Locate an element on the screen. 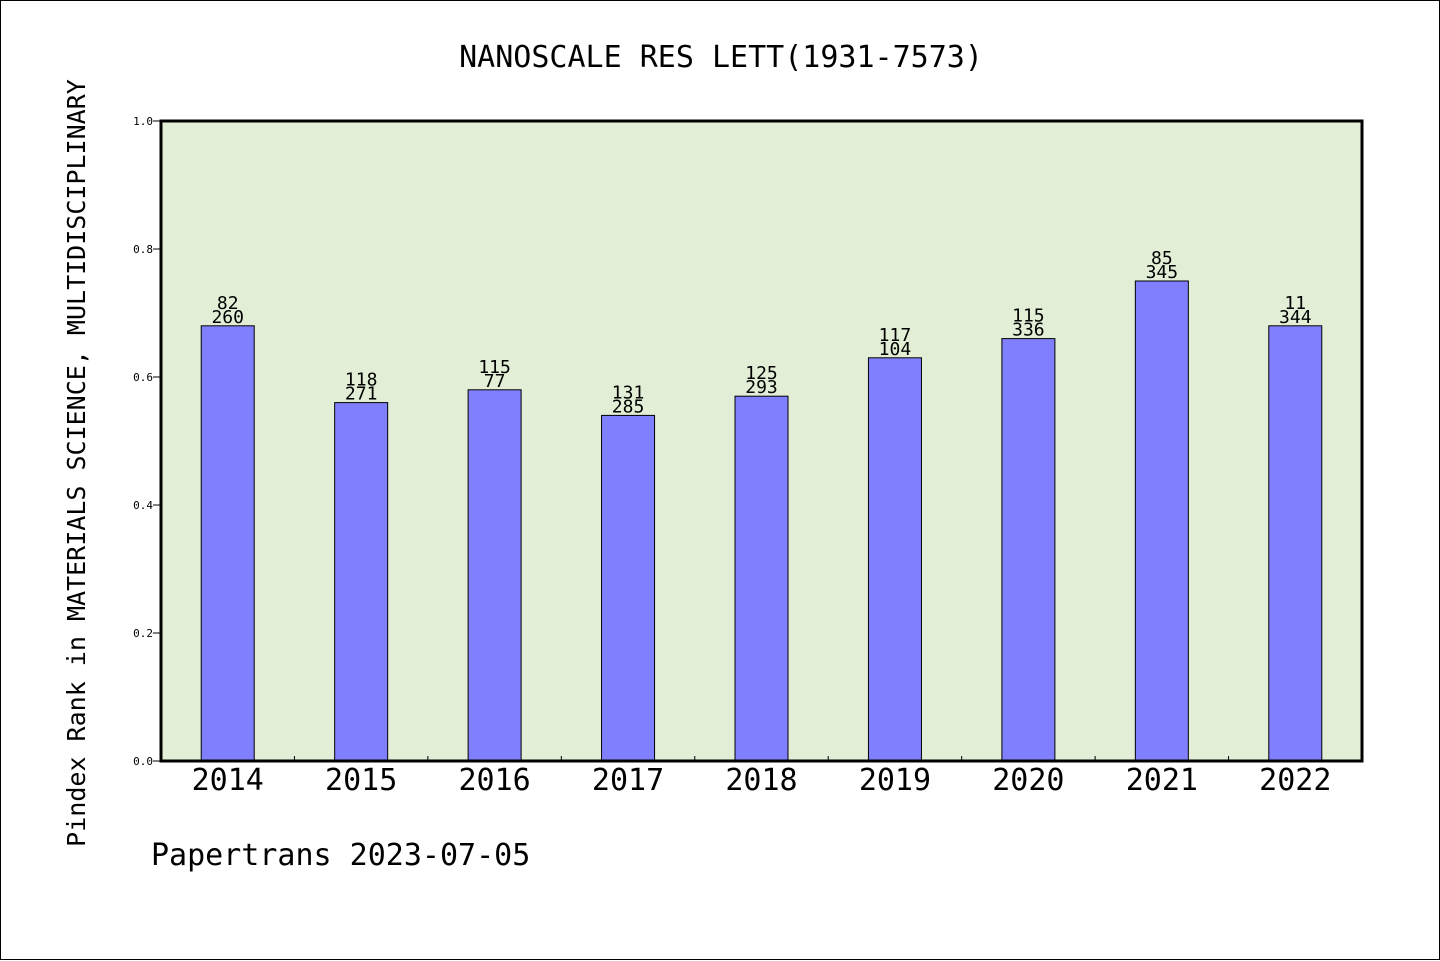 The image size is (1440, 961). y-tick-label: 0.4 is located at coordinates (143, 505).